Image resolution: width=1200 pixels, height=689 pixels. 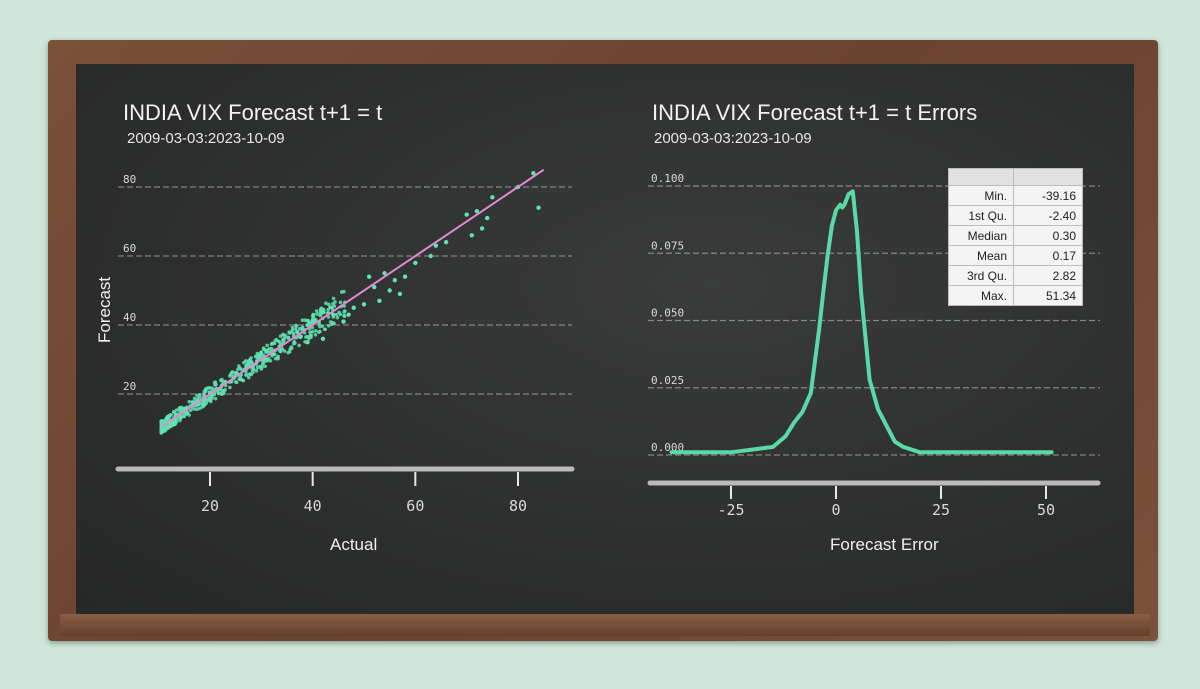 What do you see at coordinates (667, 380) in the screenshot?
I see `y-tick-label: 0.025` at bounding box center [667, 380].